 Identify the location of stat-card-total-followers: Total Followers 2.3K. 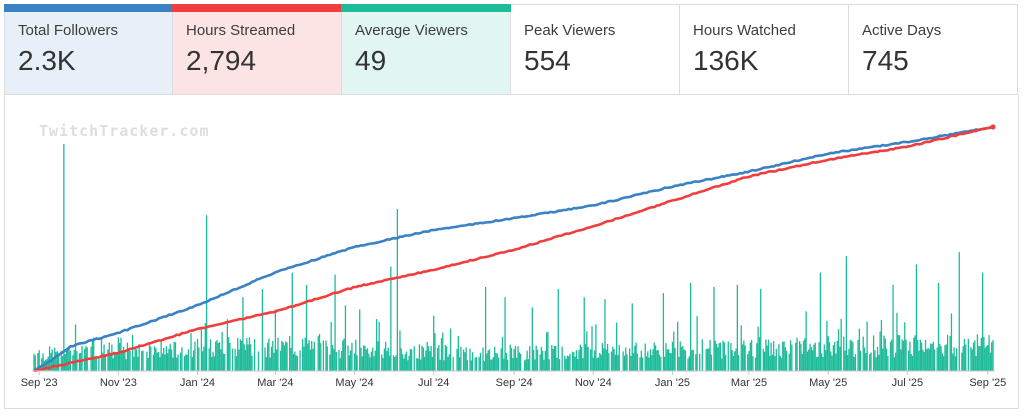
(88, 49).